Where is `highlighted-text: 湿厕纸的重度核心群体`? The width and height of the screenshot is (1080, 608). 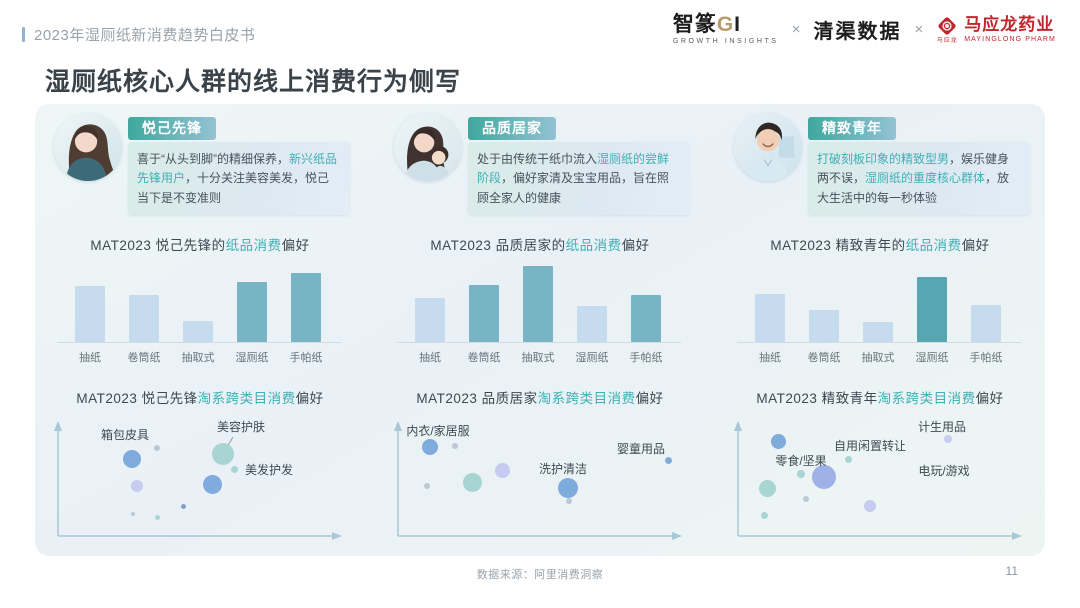 highlighted-text: 湿厕纸的重度核心群体 is located at coordinates (925, 178).